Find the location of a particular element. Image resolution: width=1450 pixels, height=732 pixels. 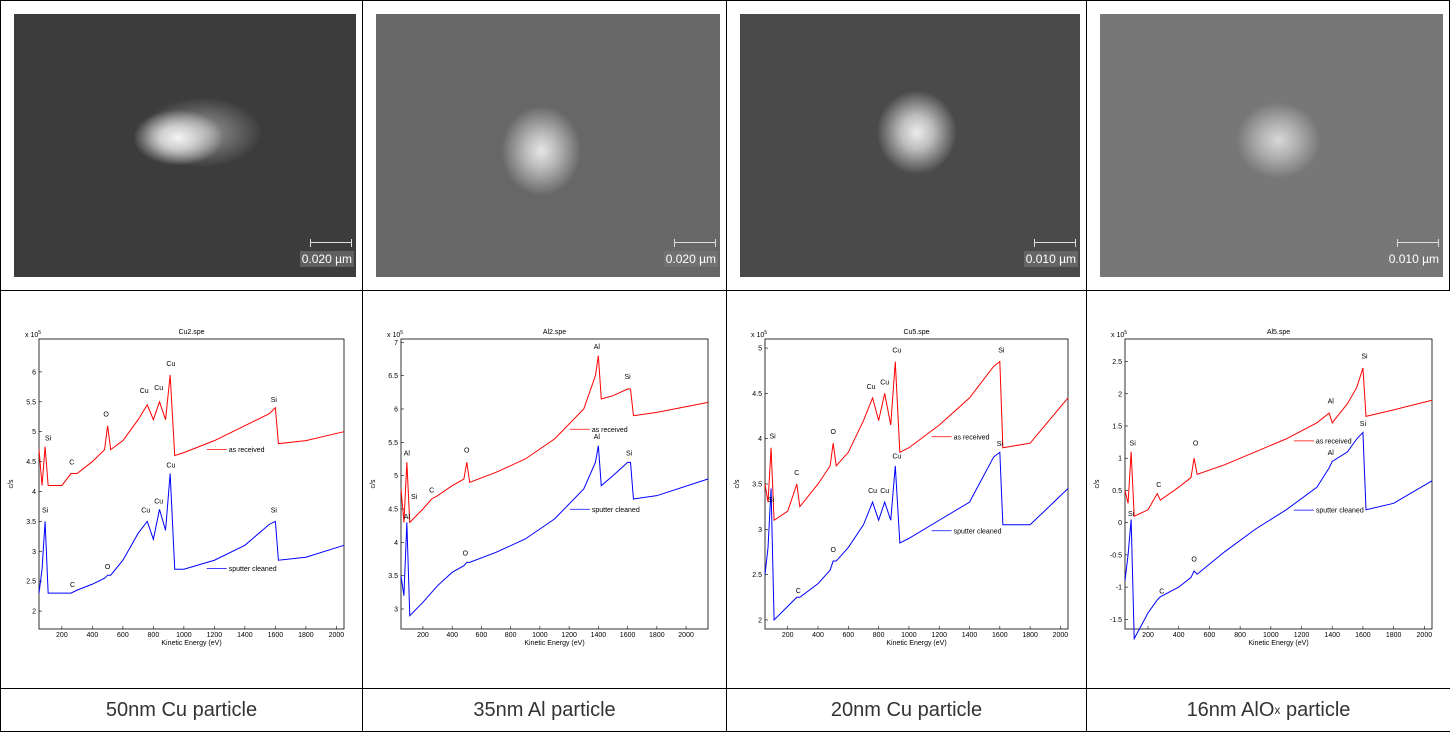

x-tick-label: 600 is located at coordinates (482, 635).